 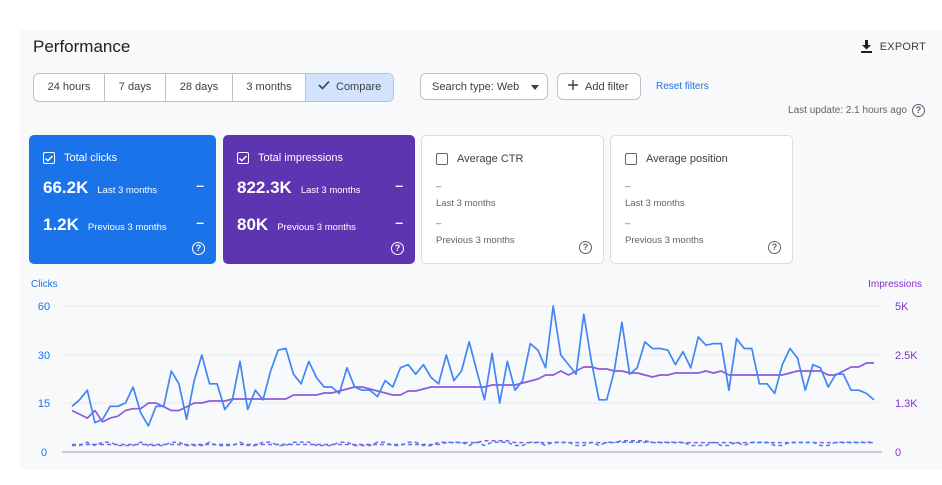 What do you see at coordinates (866, 46) in the screenshot?
I see `download-icon` at bounding box center [866, 46].